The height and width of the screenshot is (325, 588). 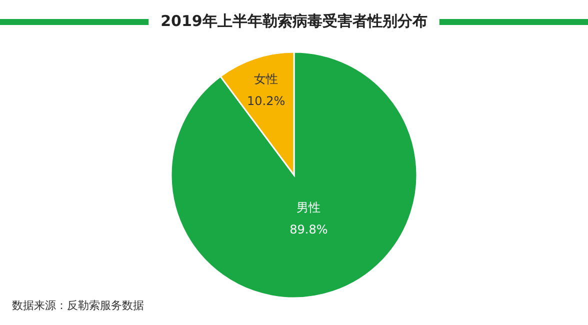 What do you see at coordinates (308, 207) in the screenshot?
I see `slice-label: 男性` at bounding box center [308, 207].